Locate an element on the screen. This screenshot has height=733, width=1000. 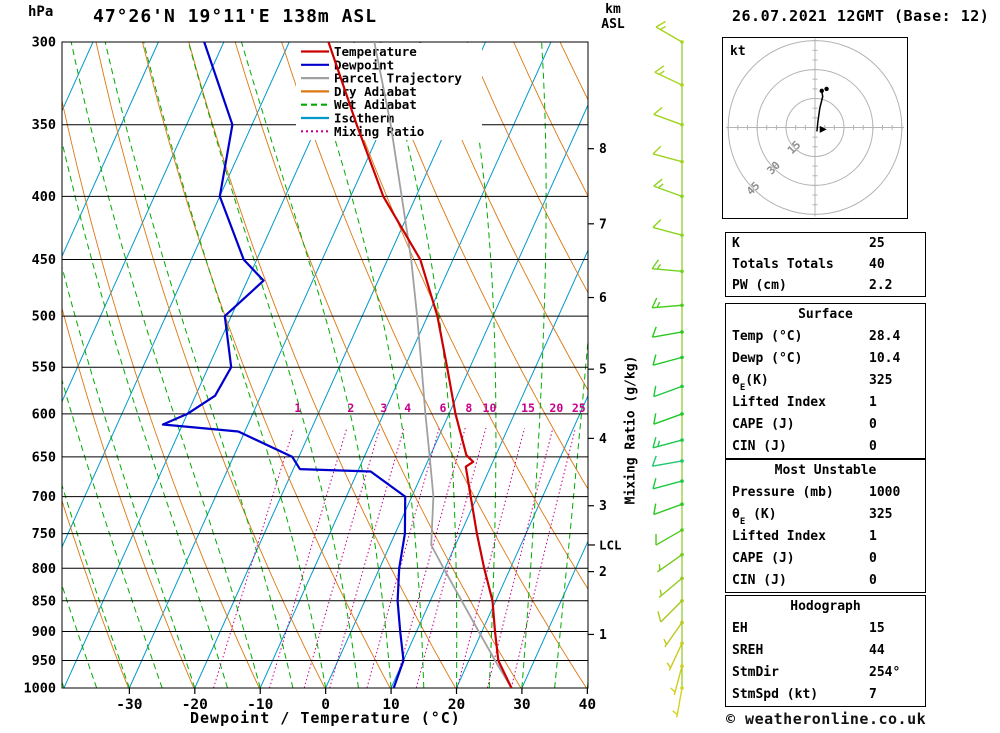
row-value: 40 is located at coordinates (877, 264).